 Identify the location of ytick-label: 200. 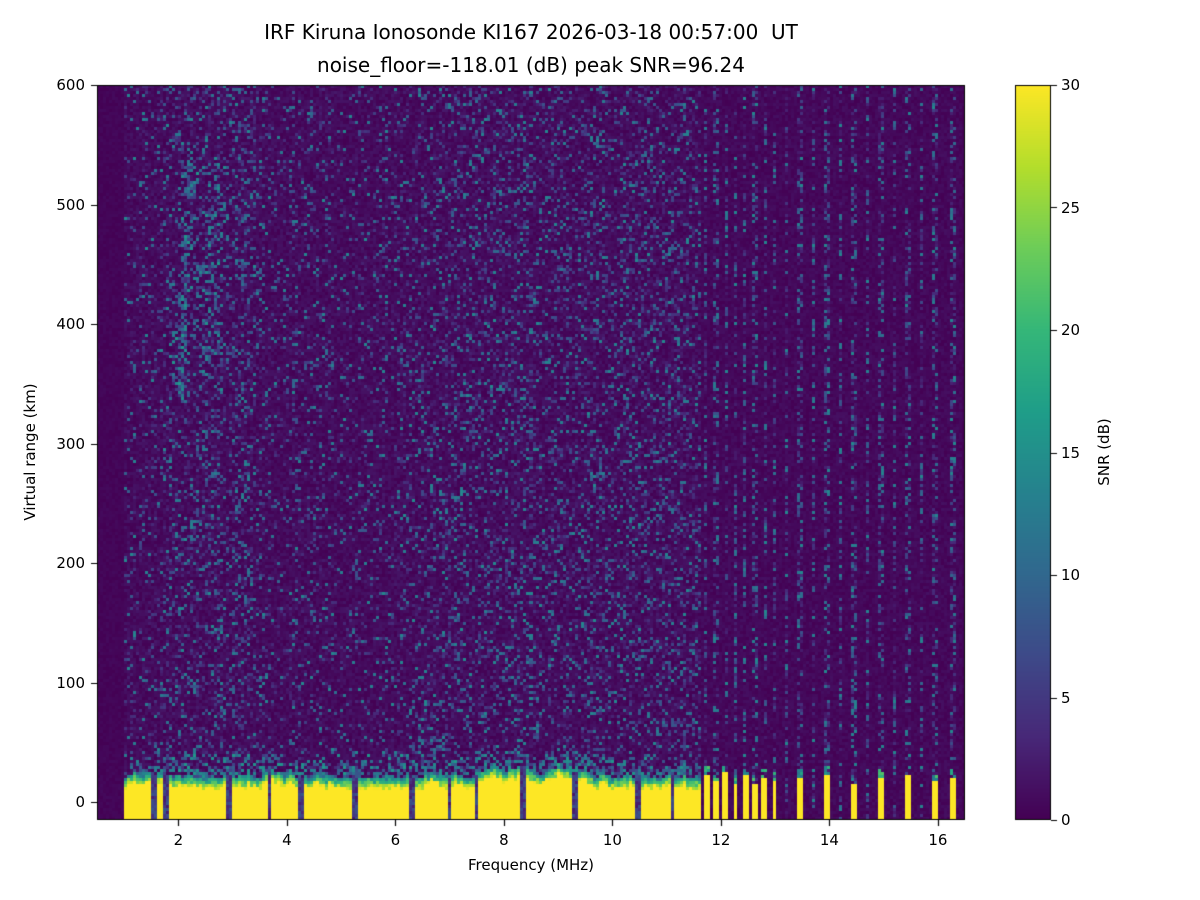
(70, 563).